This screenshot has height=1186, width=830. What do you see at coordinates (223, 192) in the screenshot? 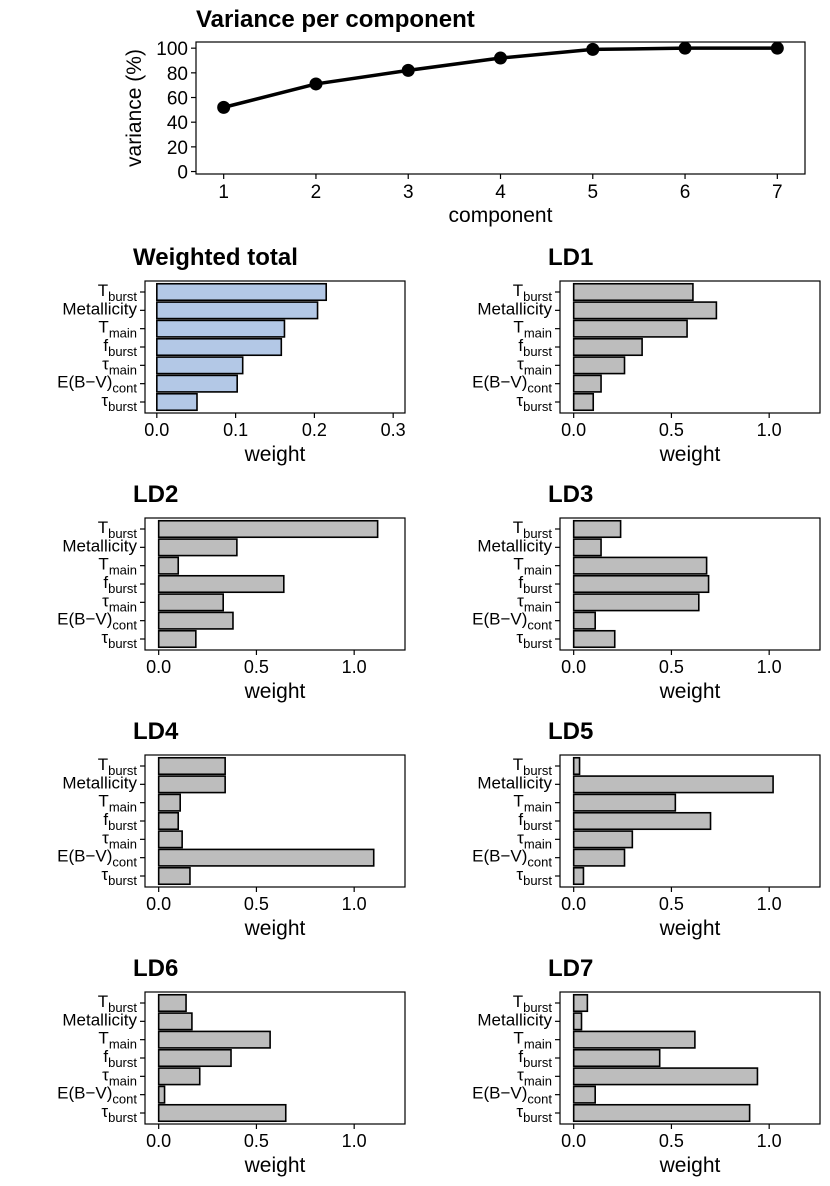
I see `x-tick-label: 1` at bounding box center [223, 192].